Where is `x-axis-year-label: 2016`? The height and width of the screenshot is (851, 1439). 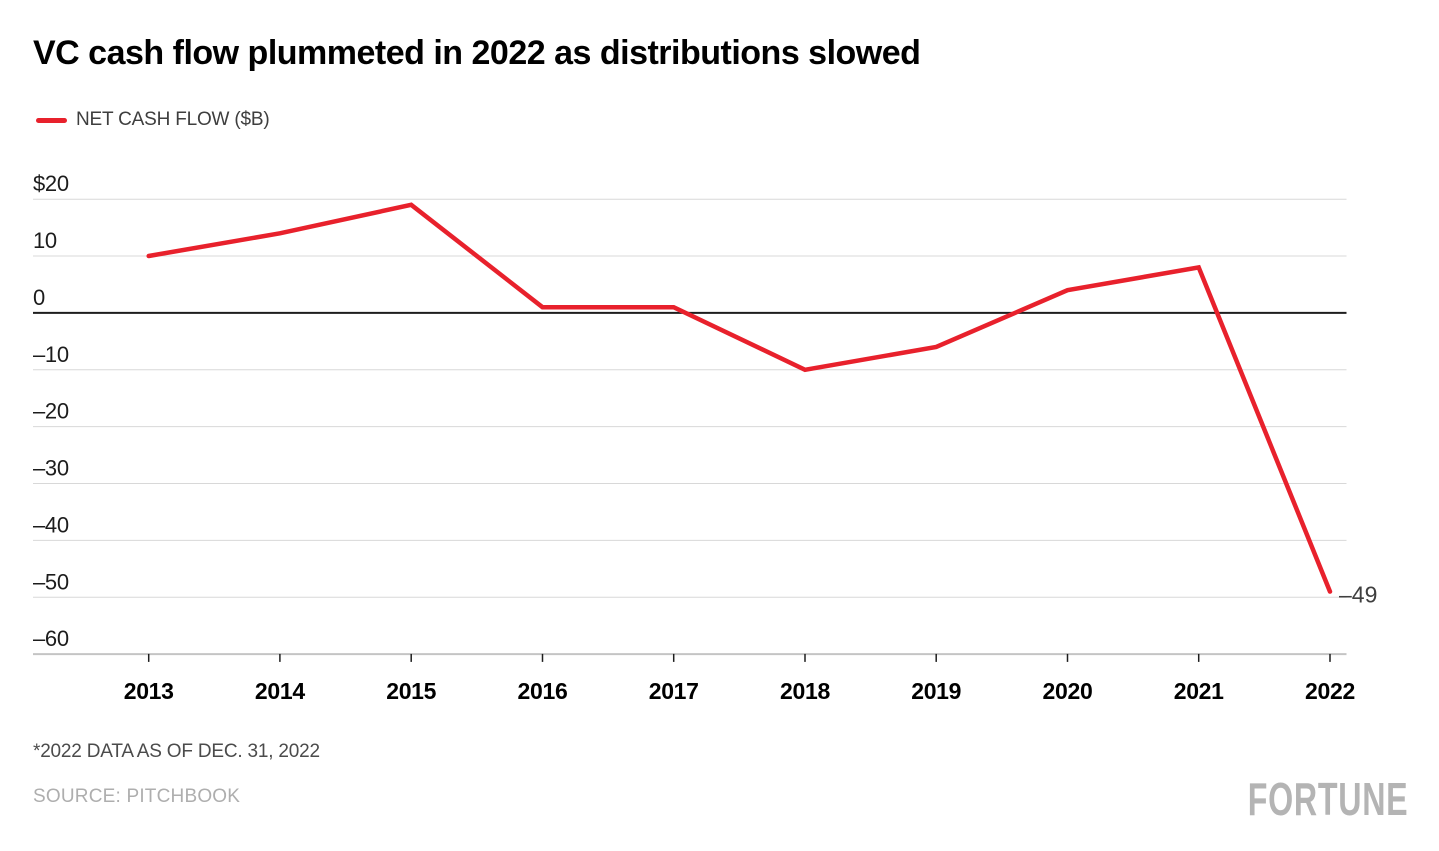 x-axis-year-label: 2016 is located at coordinates (543, 691).